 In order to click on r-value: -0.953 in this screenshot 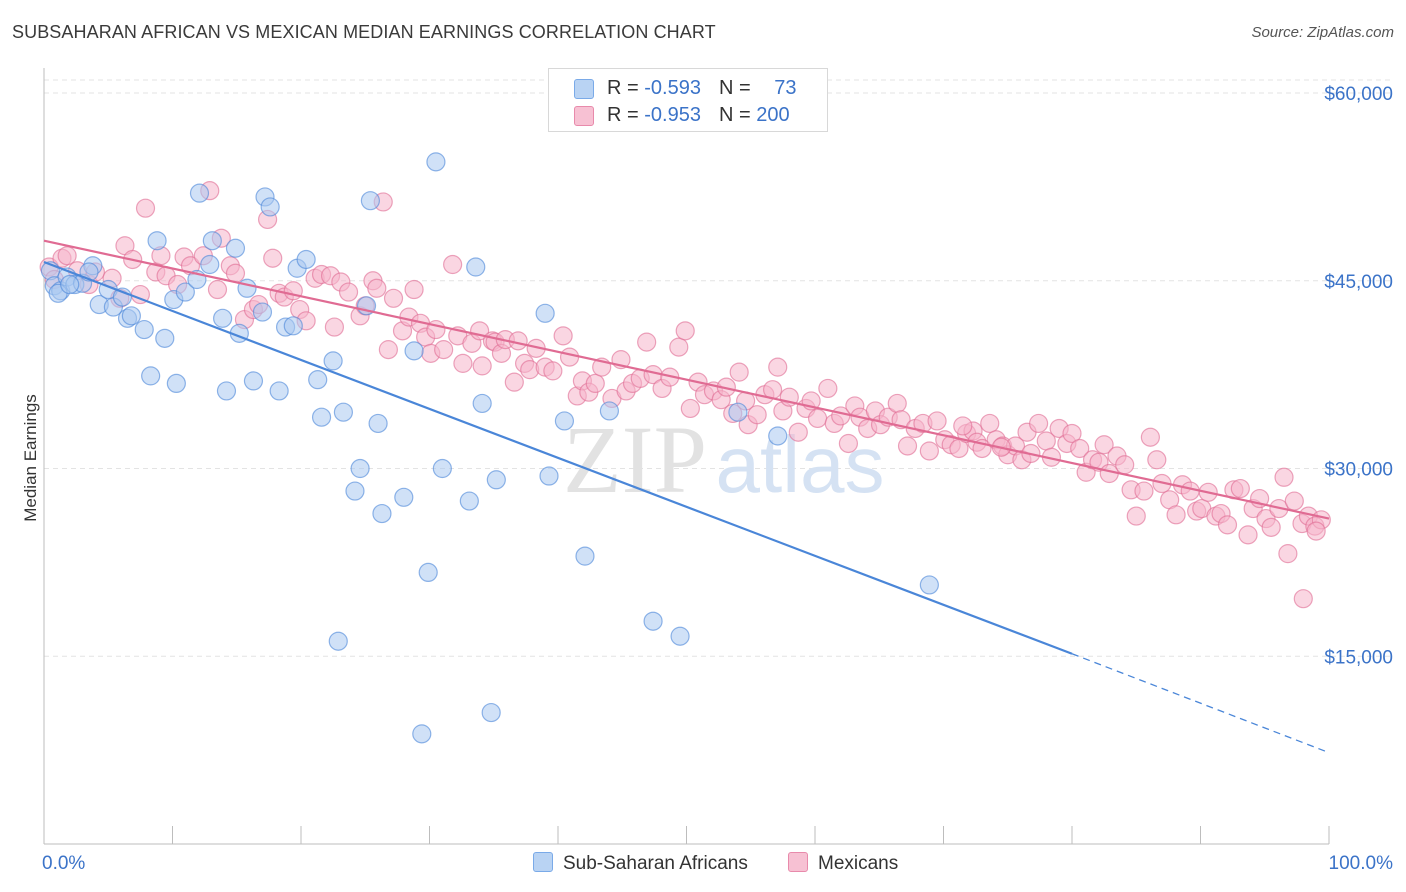, I will do `click(672, 115)`.